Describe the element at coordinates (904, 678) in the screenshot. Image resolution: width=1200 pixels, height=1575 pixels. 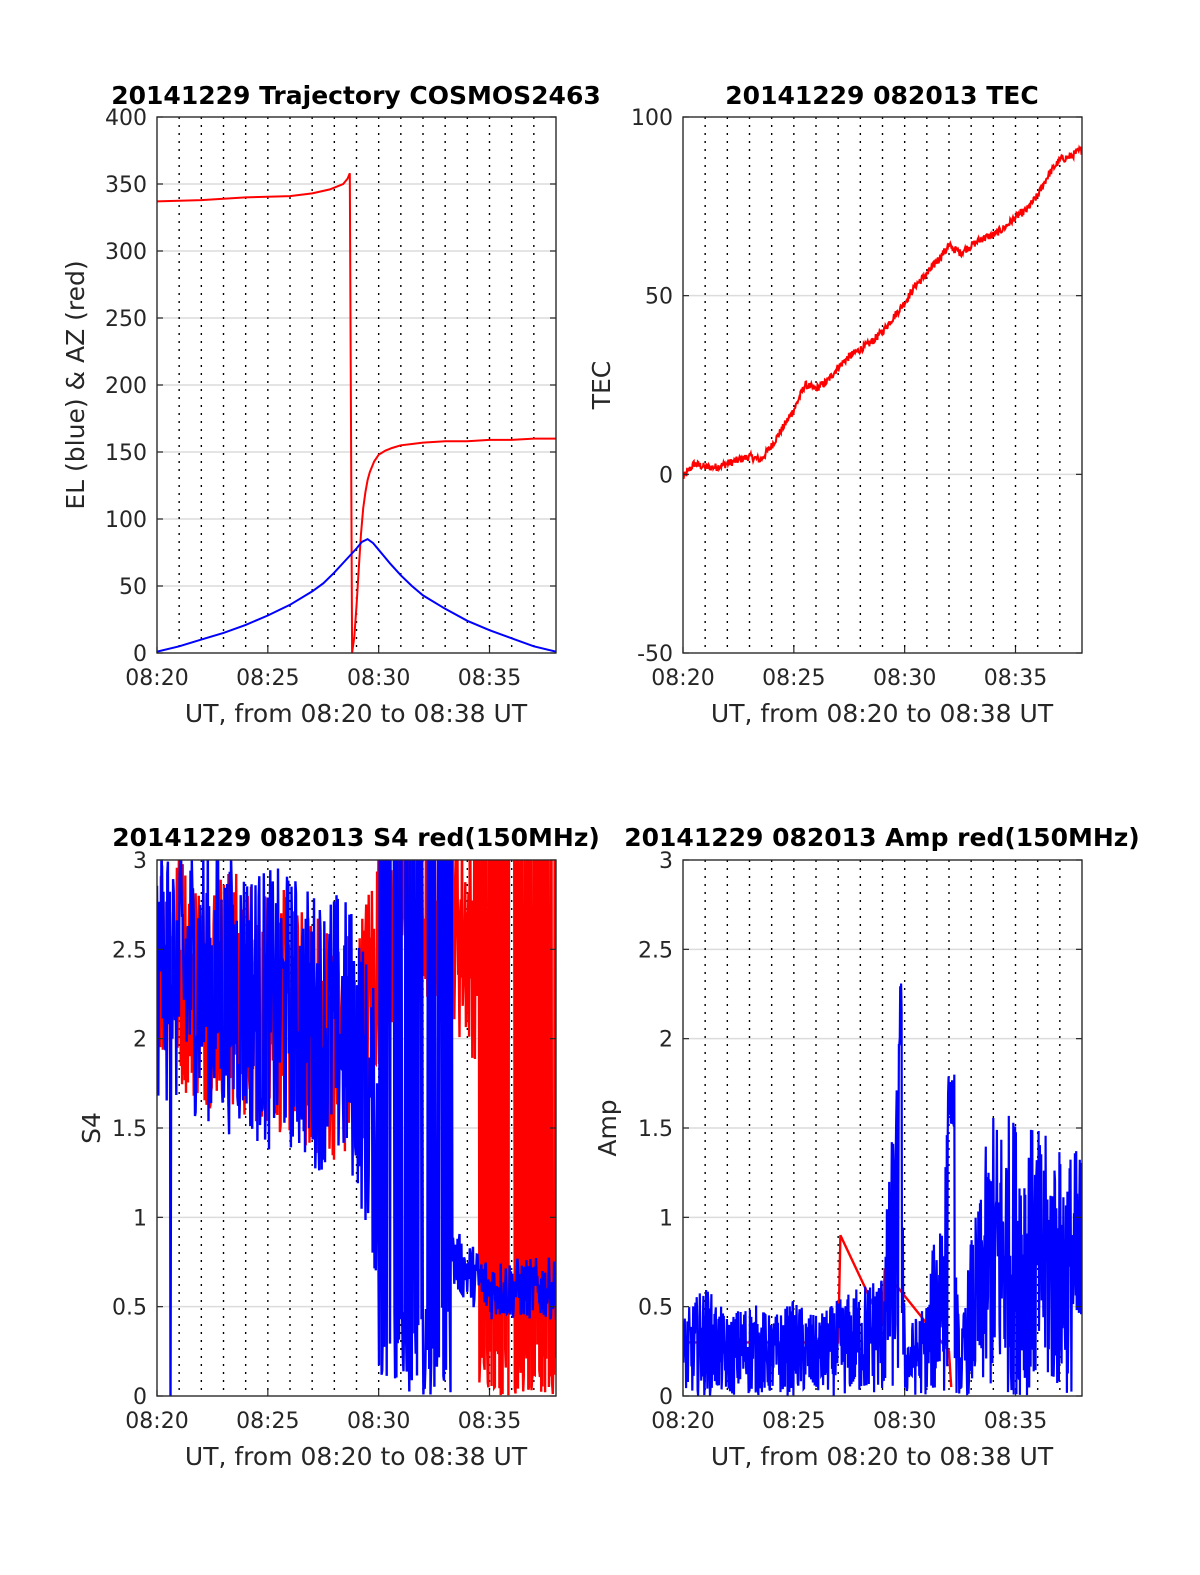
I see `tec-xtick-label: 08:30` at that location.